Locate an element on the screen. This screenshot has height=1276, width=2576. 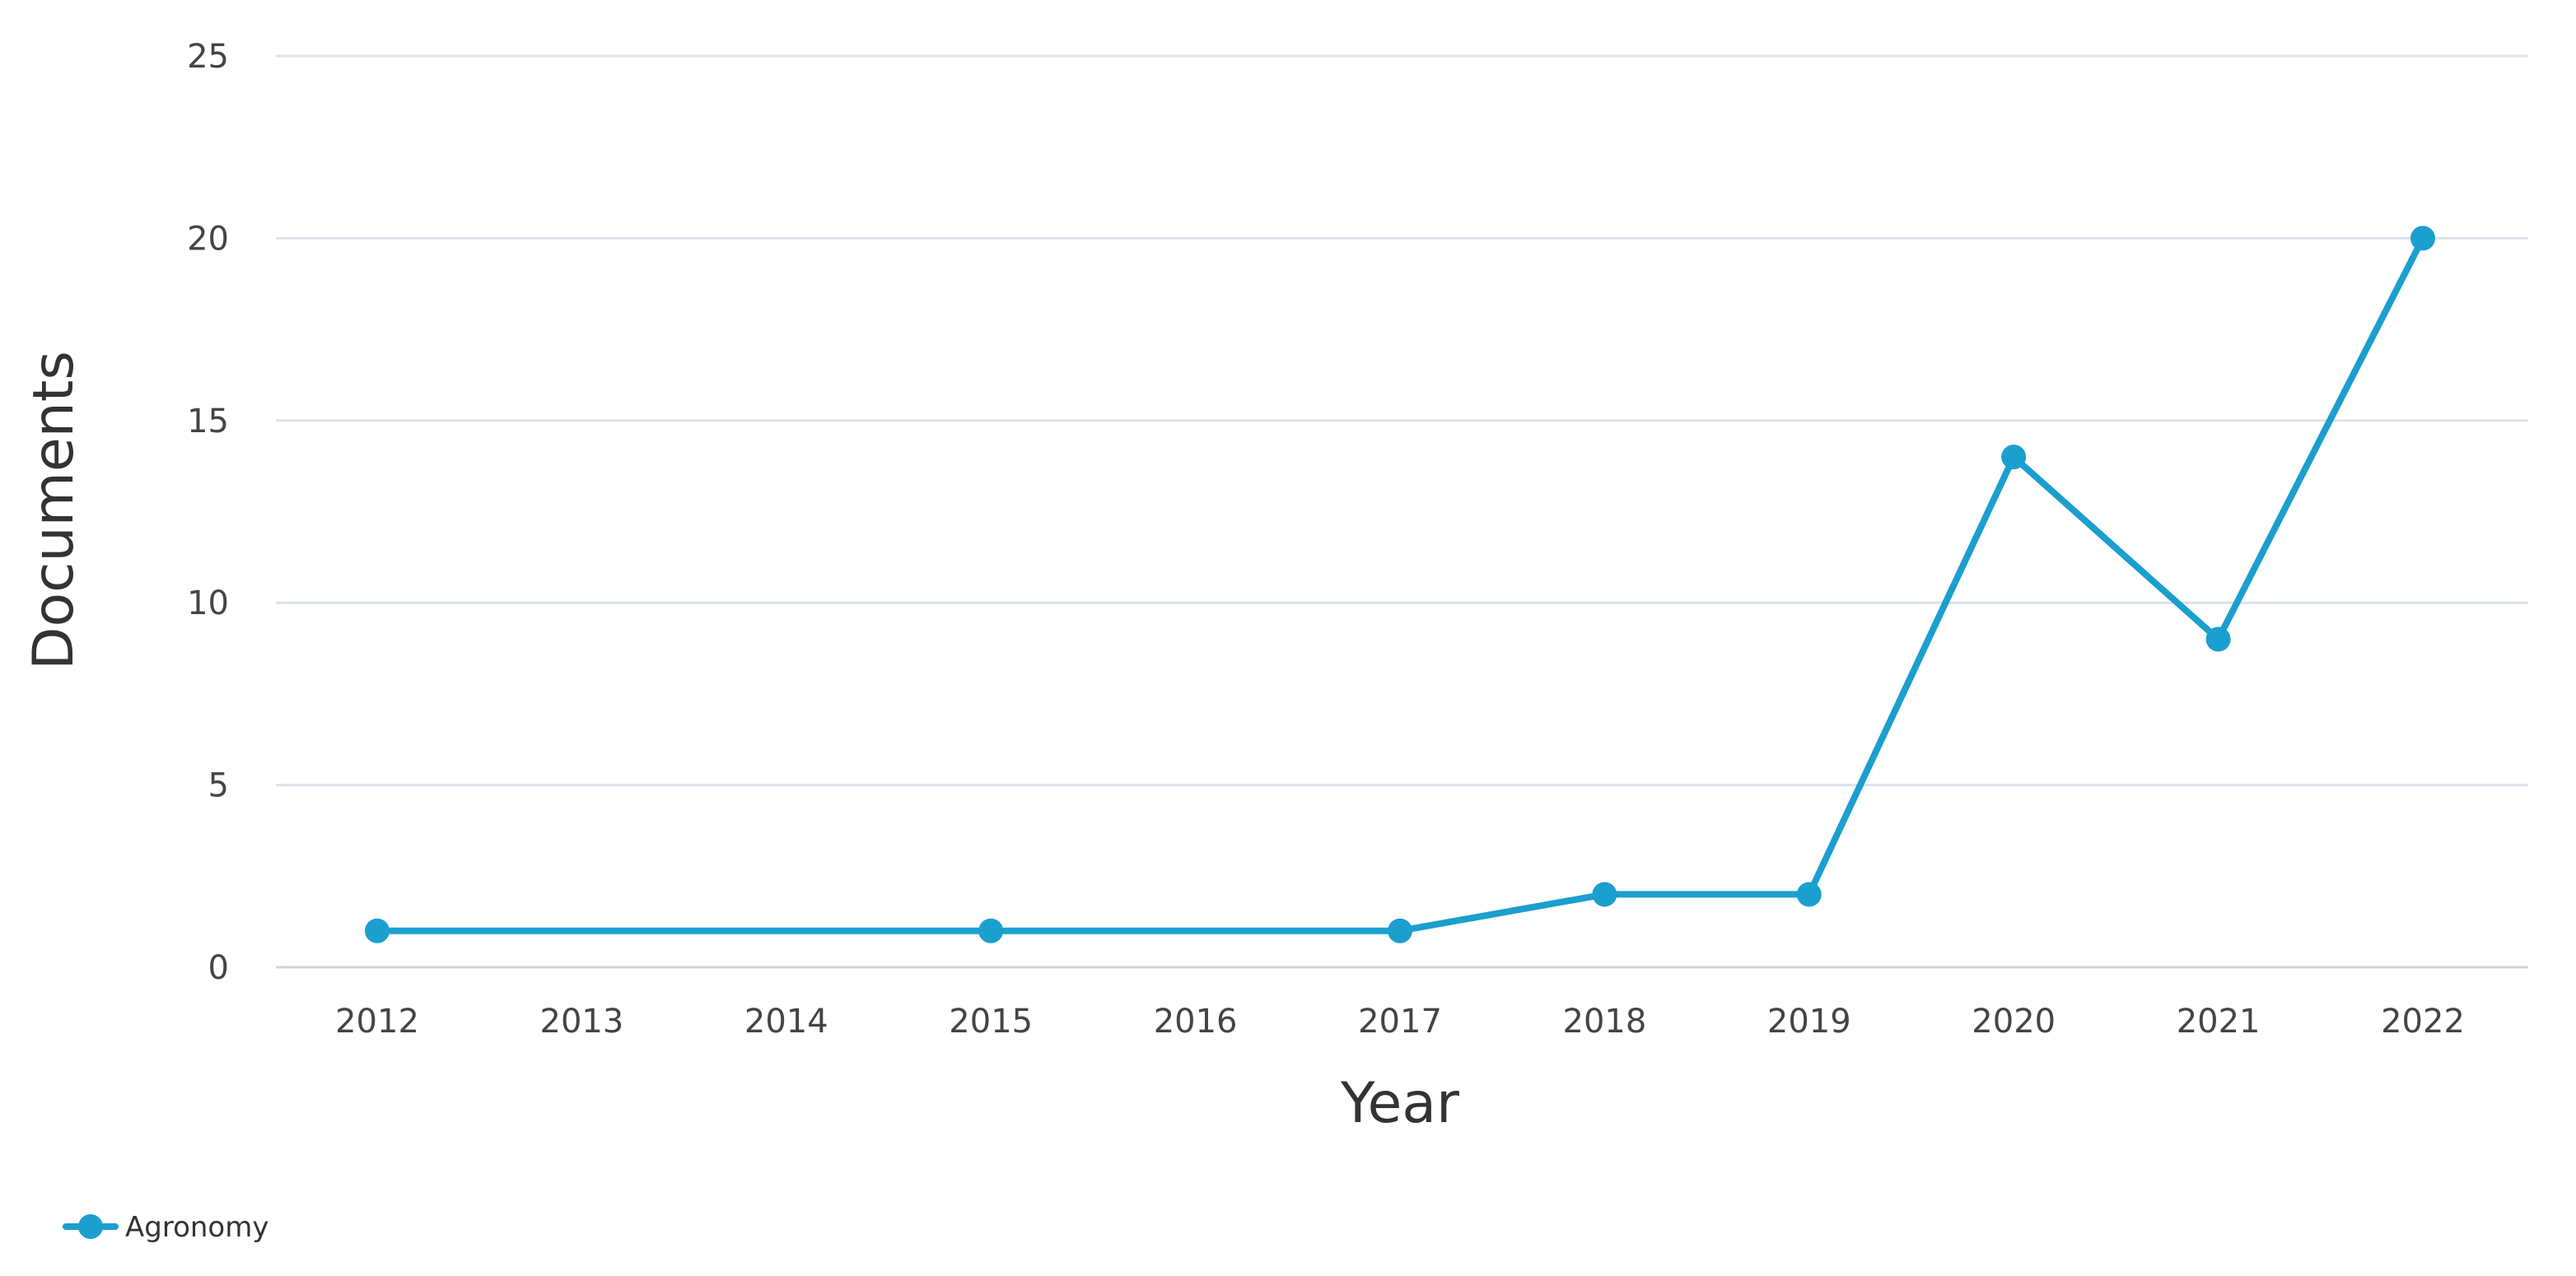
data-point-2017 is located at coordinates (1400, 930).